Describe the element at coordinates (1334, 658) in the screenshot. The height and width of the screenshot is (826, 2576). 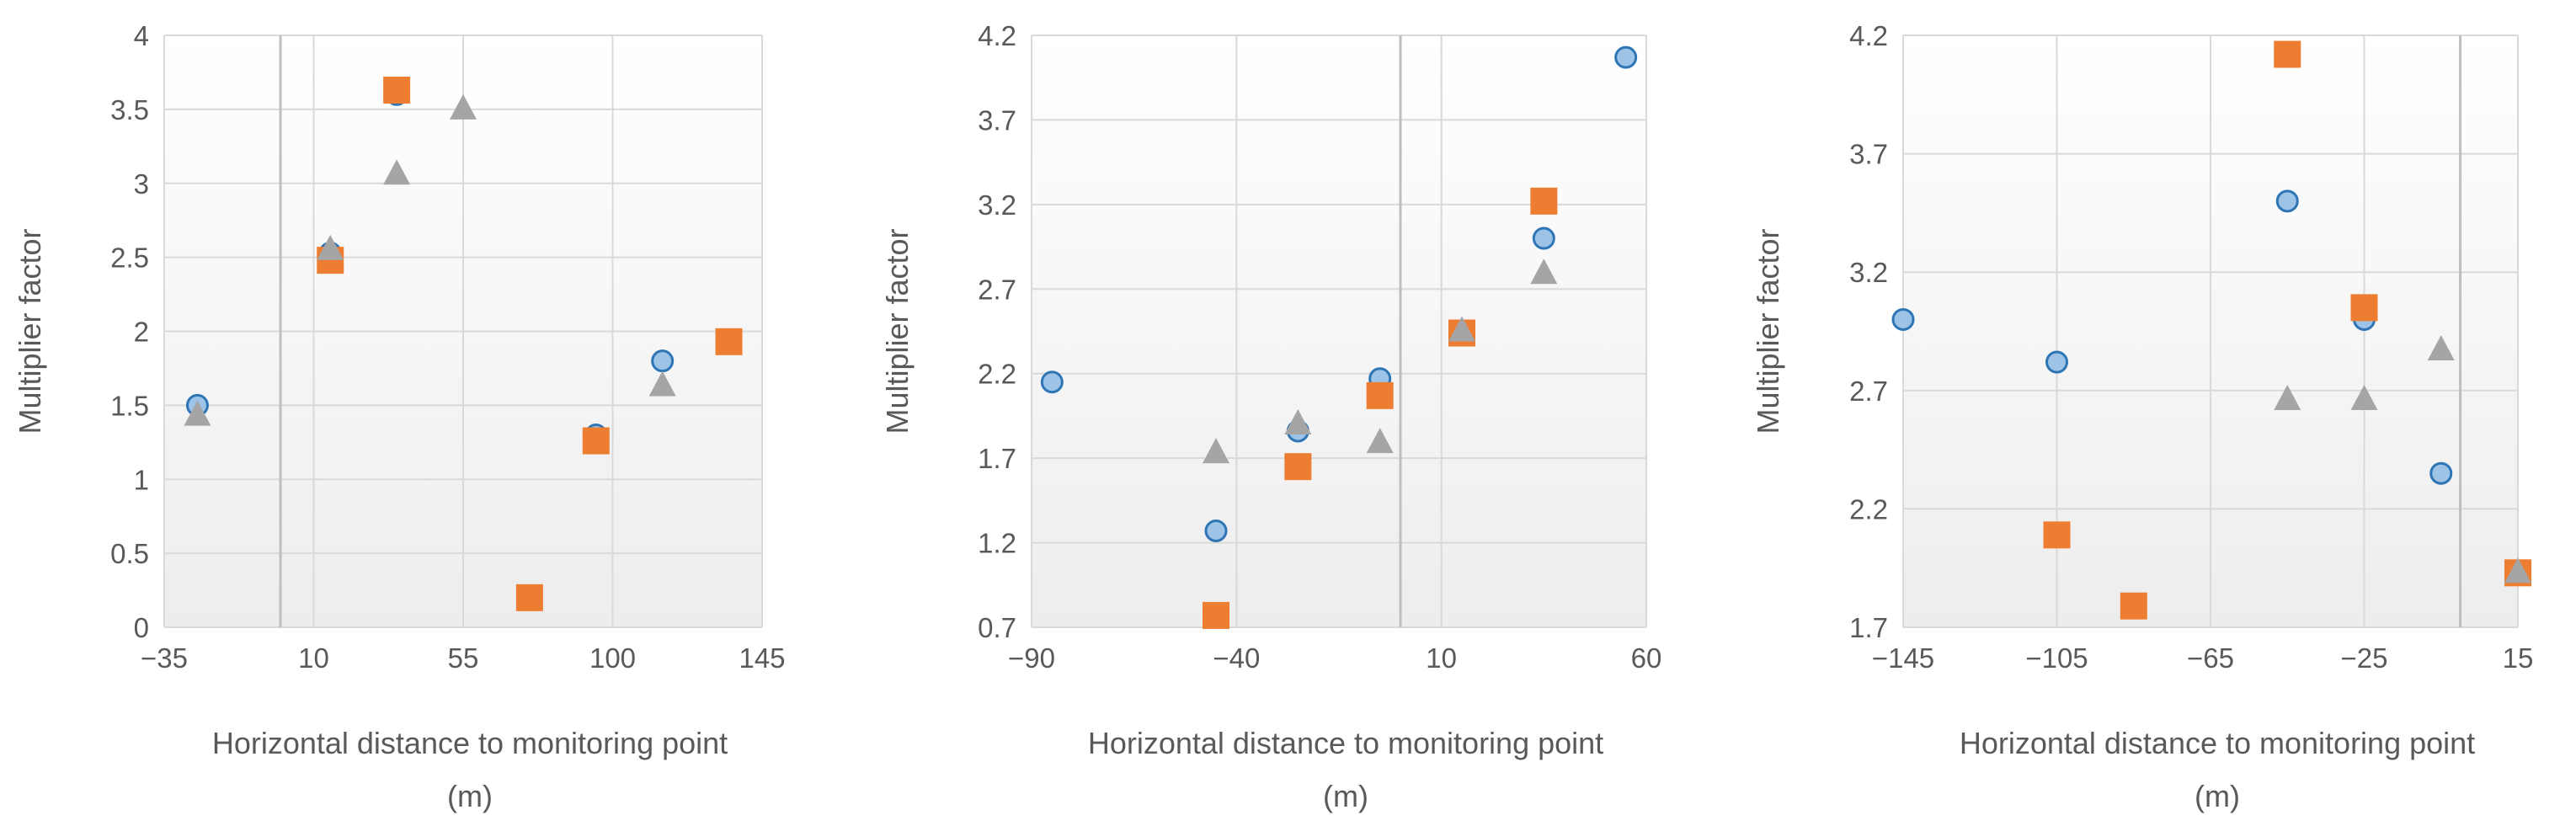
I see `x-tick-labels: −90 −40 10 60` at that location.